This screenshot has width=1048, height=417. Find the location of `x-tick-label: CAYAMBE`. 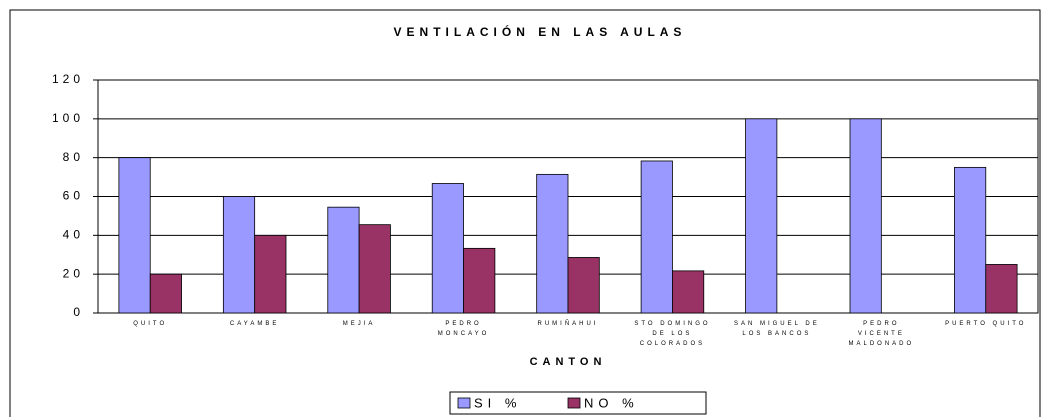

x-tick-label: CAYAMBE is located at coordinates (254, 324).